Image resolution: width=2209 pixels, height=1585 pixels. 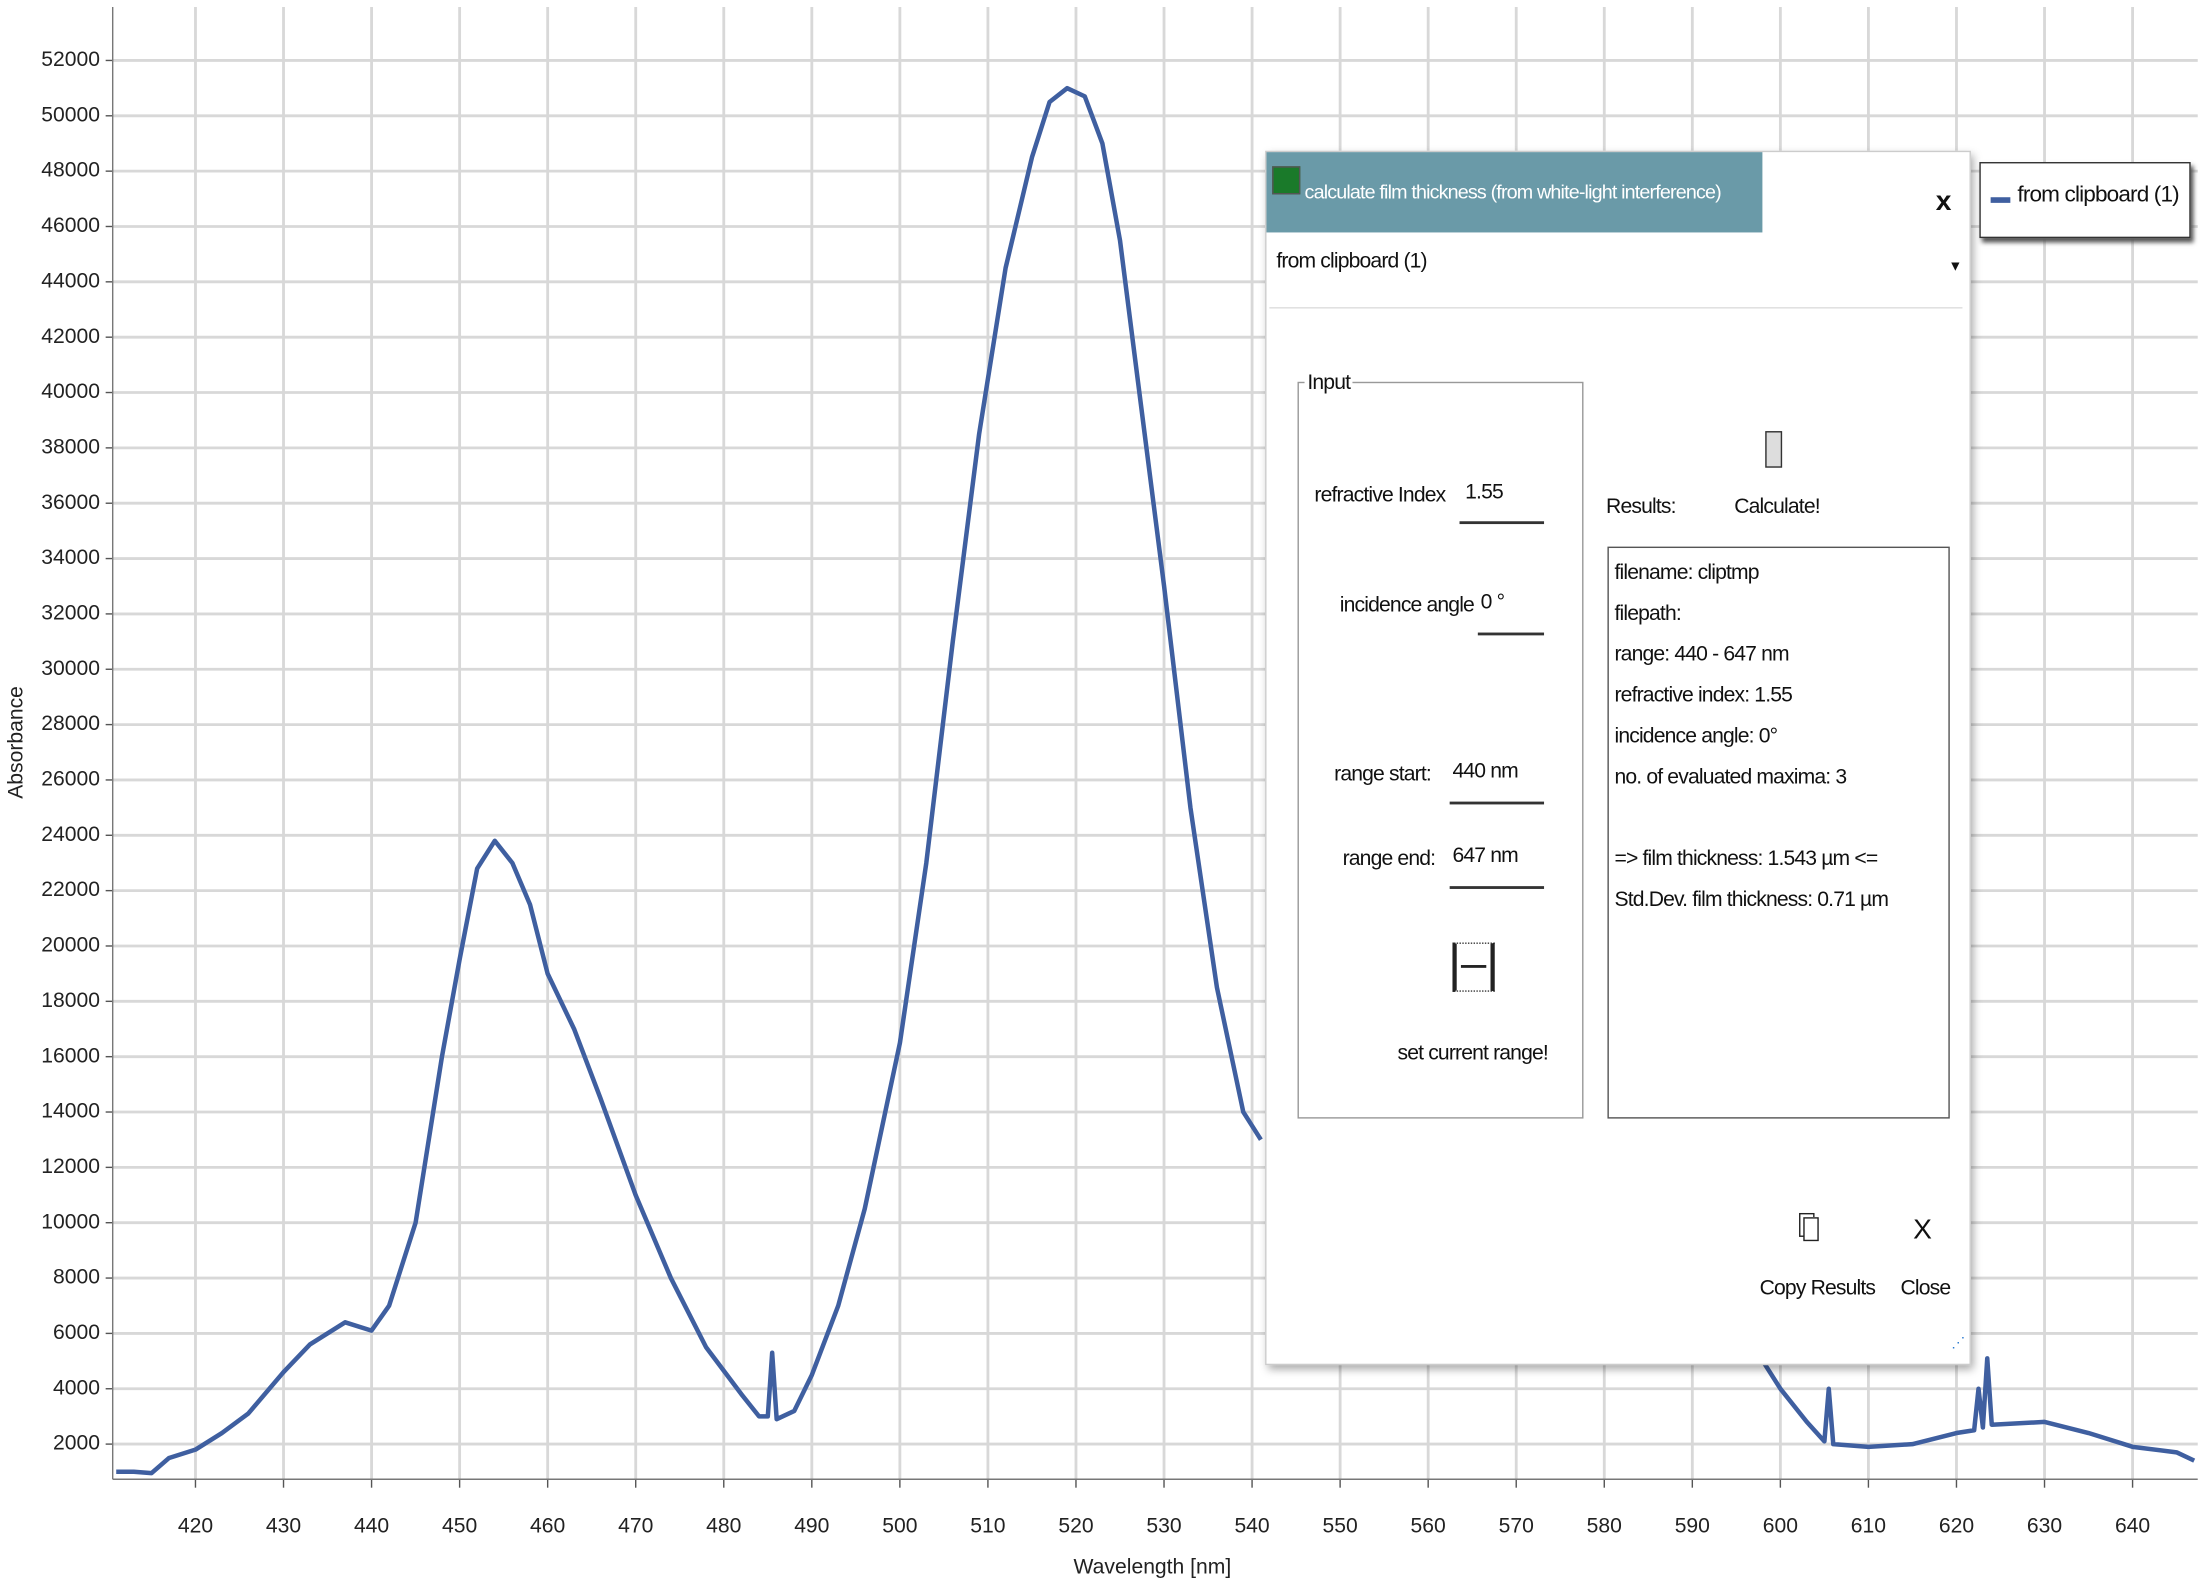 What do you see at coordinates (70, 1000) in the screenshot?
I see `y-tick-label: 18000` at bounding box center [70, 1000].